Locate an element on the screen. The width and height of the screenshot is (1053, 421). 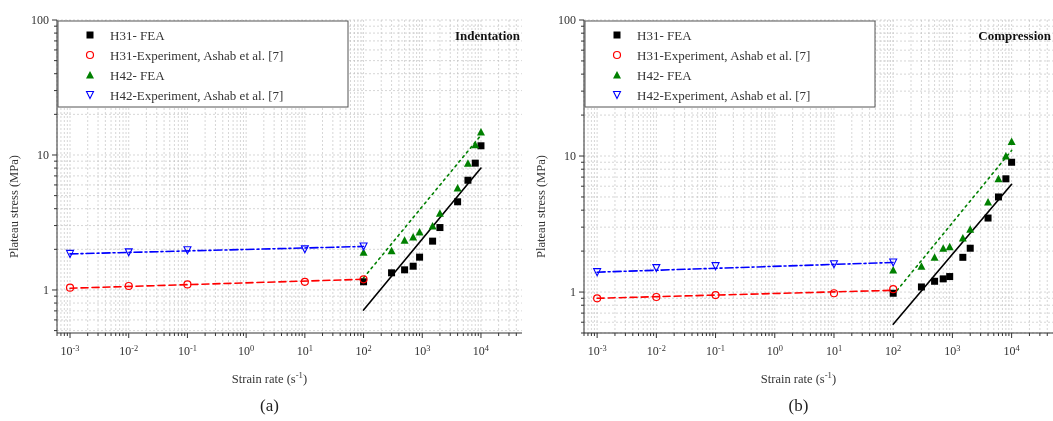
text: (a) is located at coordinates (269, 405).